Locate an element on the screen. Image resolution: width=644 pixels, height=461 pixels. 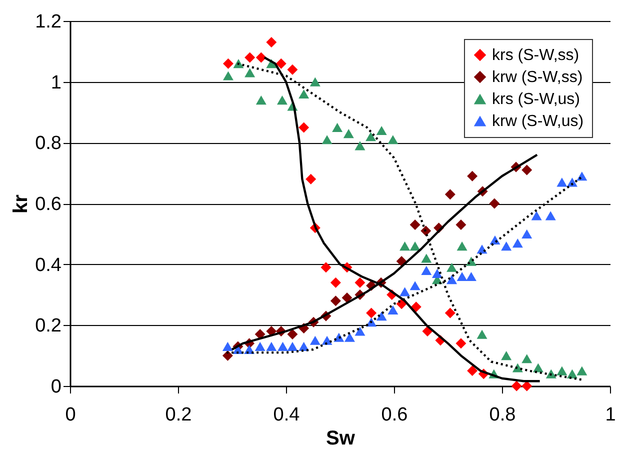
x-tick-label: 1 is located at coordinates (610, 415).